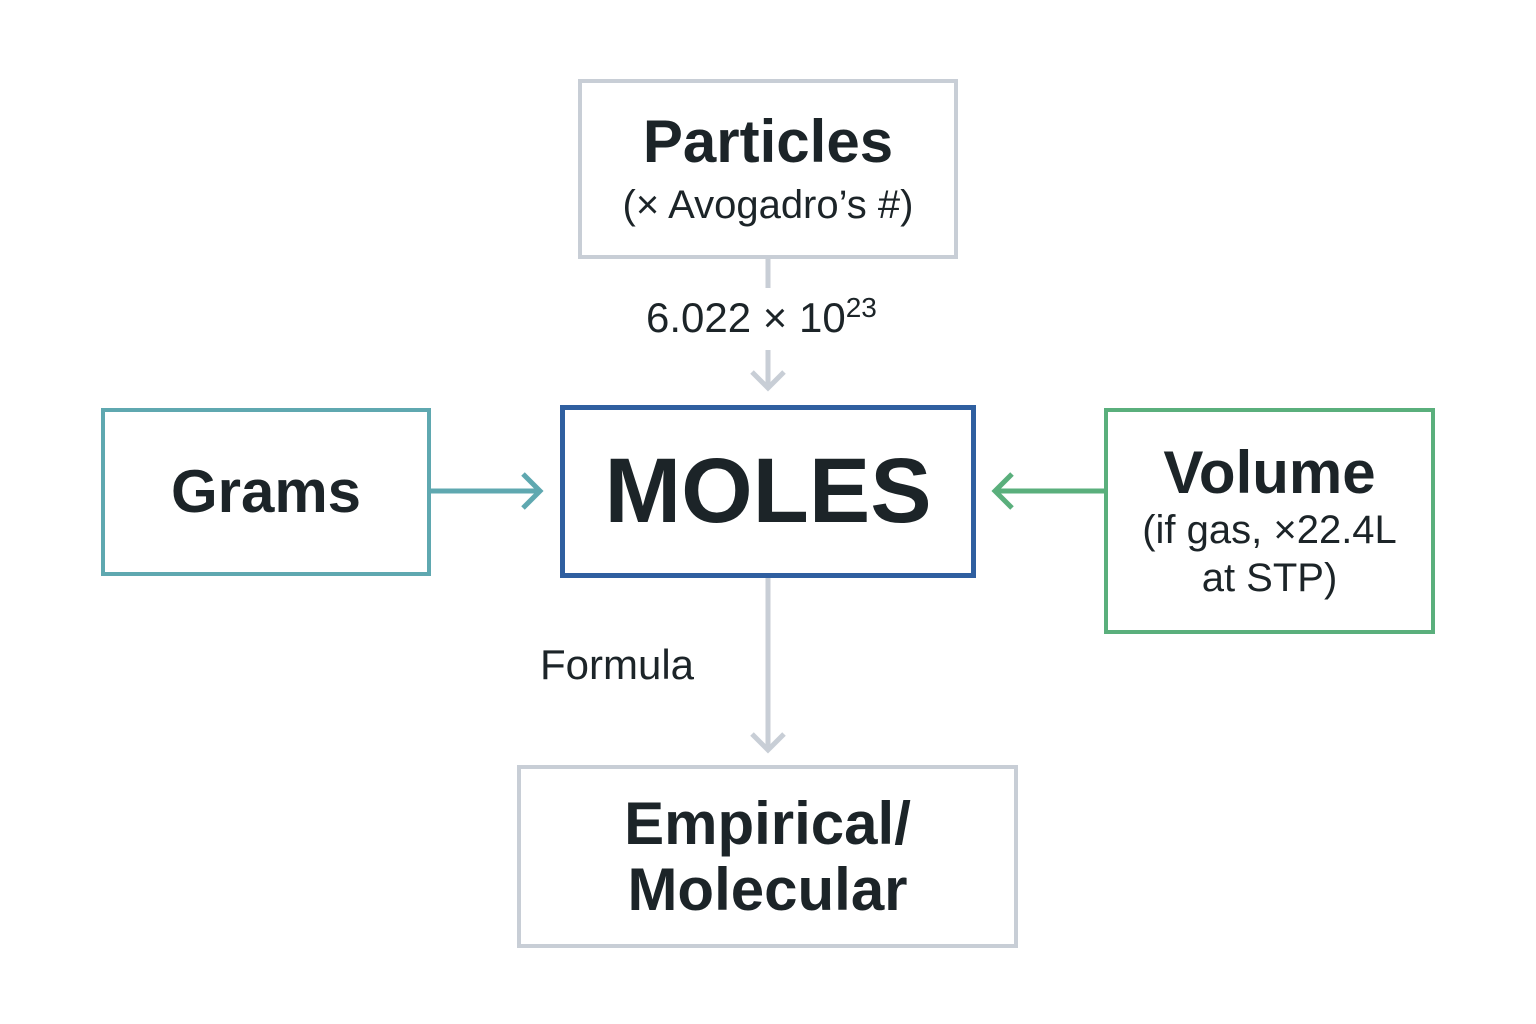 The image size is (1536, 1024). I want to click on node-grams: Grams, so click(266, 492).